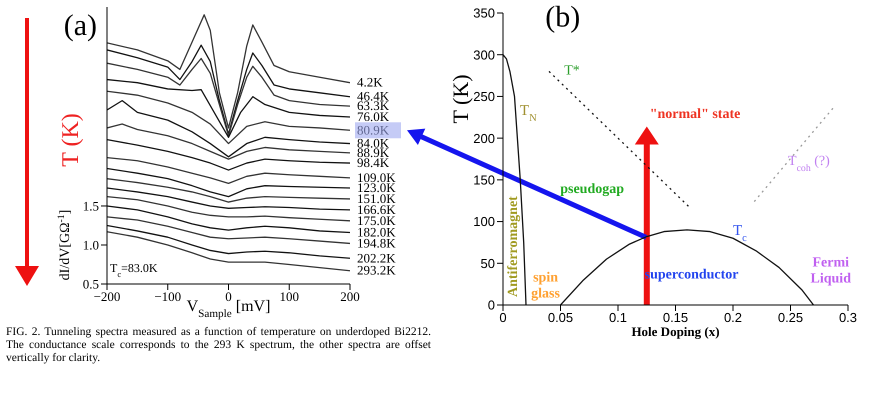 The height and width of the screenshot is (400, 870). What do you see at coordinates (376, 270) in the screenshot?
I see `series-label: 293.2K` at bounding box center [376, 270].